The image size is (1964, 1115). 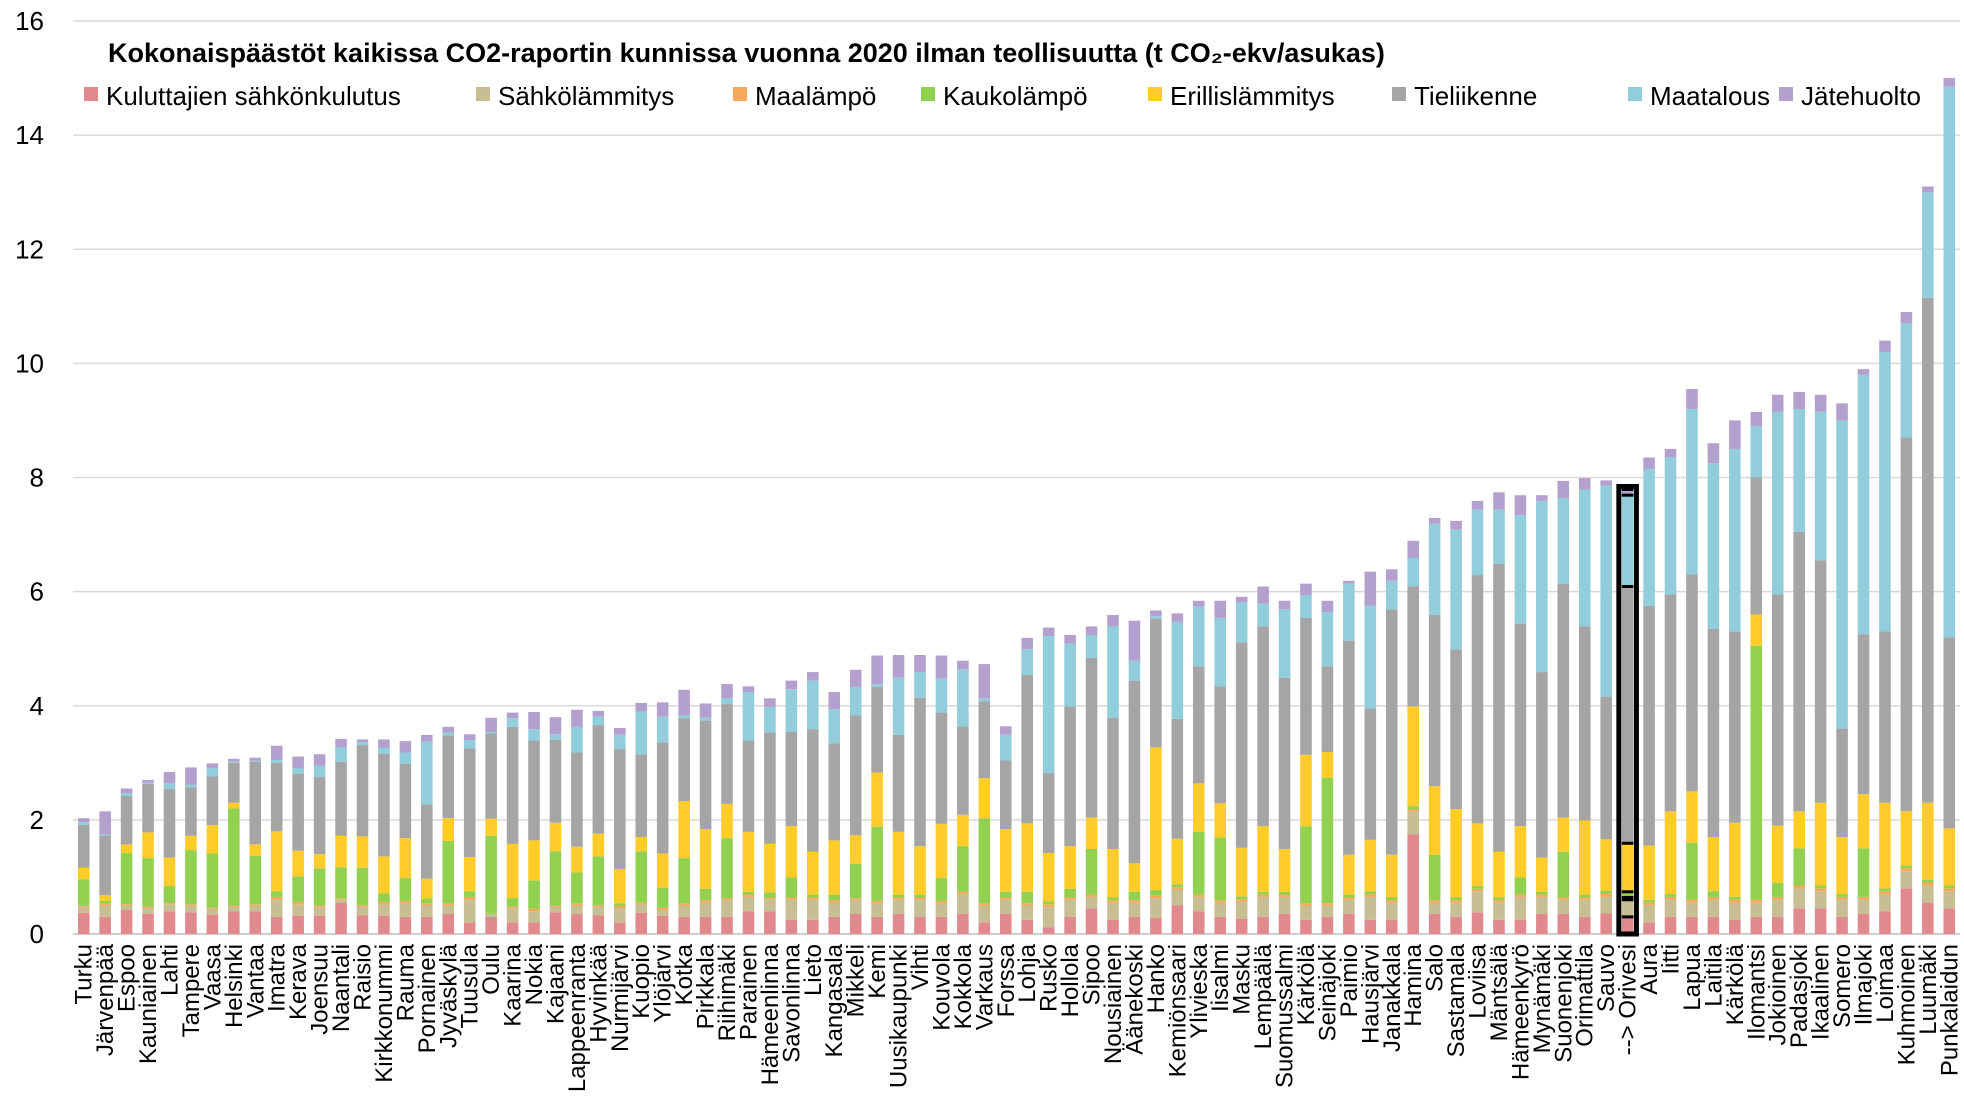 I want to click on x-tick-label: Pirkkala, so click(x=706, y=986).